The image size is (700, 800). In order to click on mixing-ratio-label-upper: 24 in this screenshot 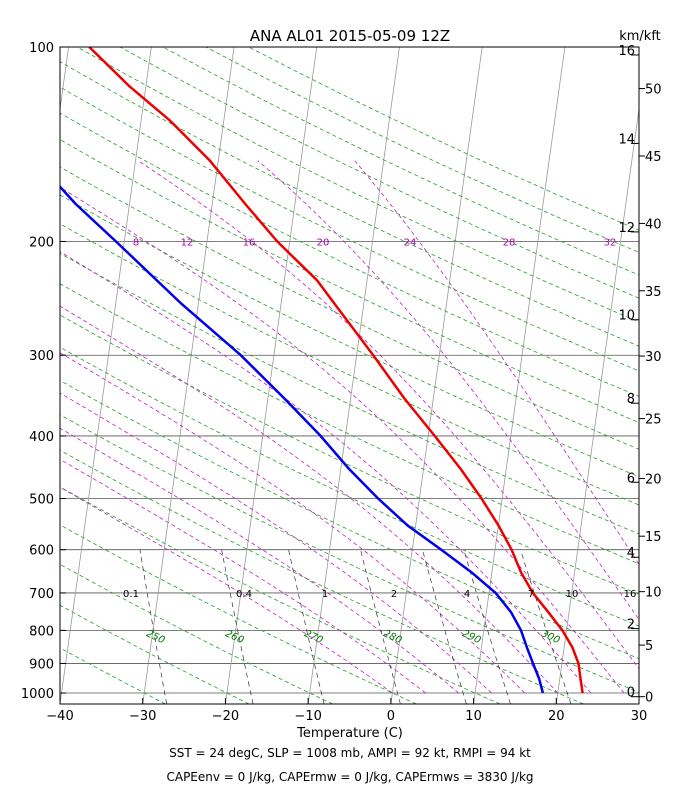, I will do `click(410, 242)`.